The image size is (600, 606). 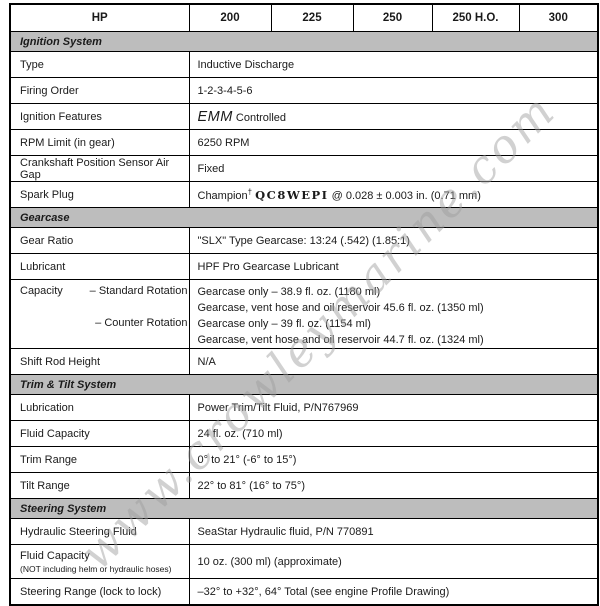 I want to click on table-row: Lubricant HPF Pro Gearcase Lubricant, so click(x=304, y=266).